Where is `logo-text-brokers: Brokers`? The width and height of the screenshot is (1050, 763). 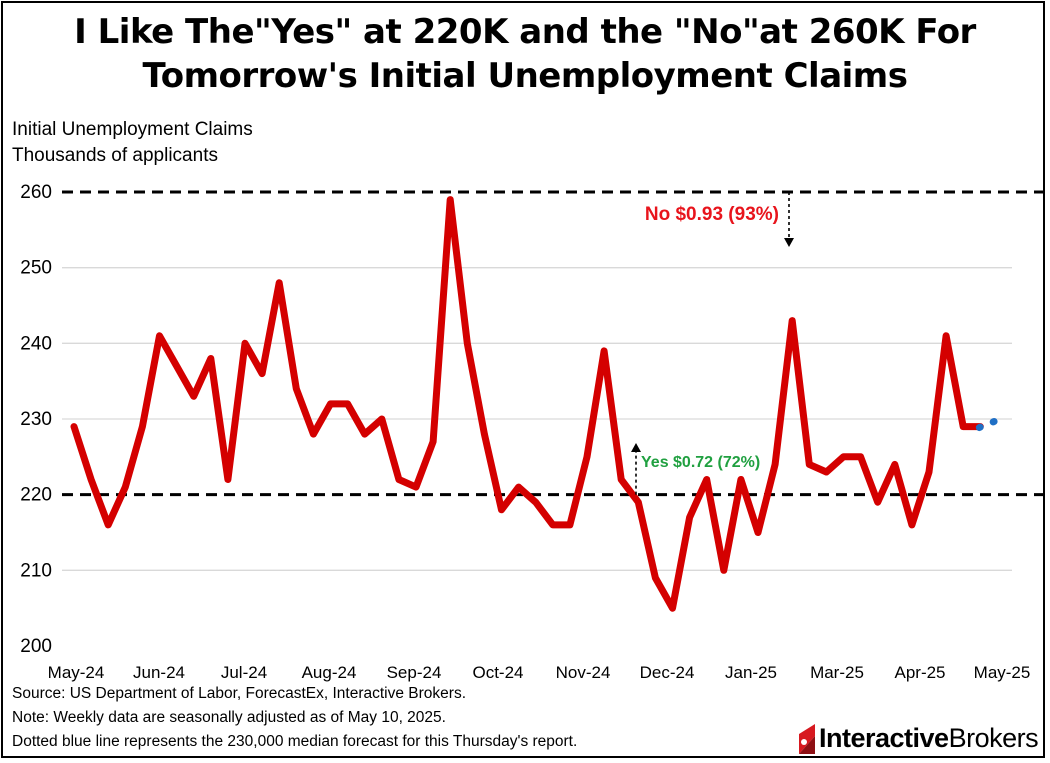
logo-text-brokers: Brokers is located at coordinates (993, 737).